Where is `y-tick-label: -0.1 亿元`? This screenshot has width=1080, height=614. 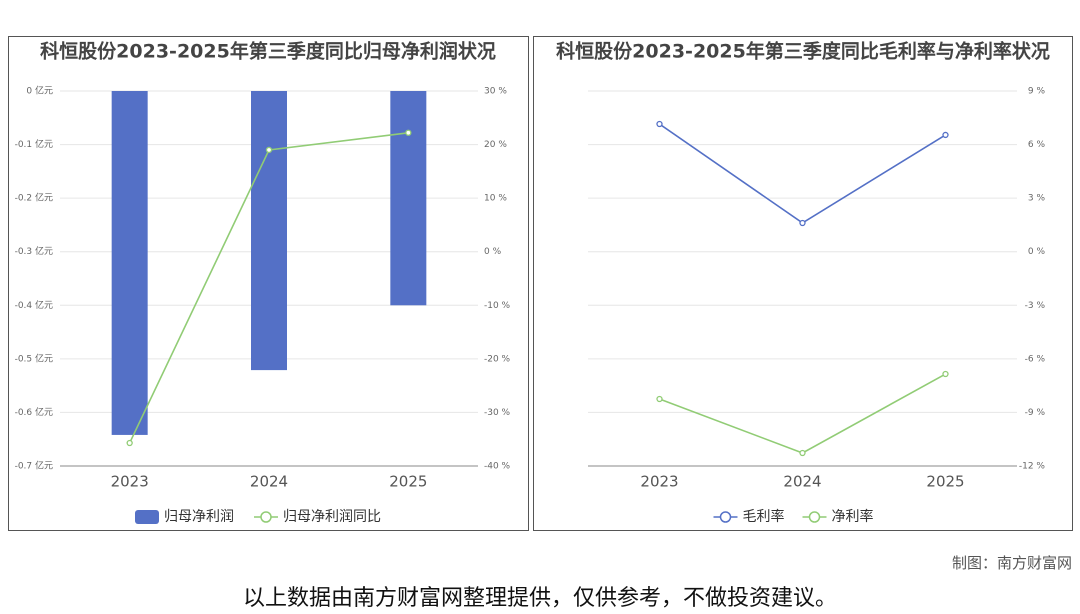 y-tick-label: -0.1 亿元 is located at coordinates (34, 144).